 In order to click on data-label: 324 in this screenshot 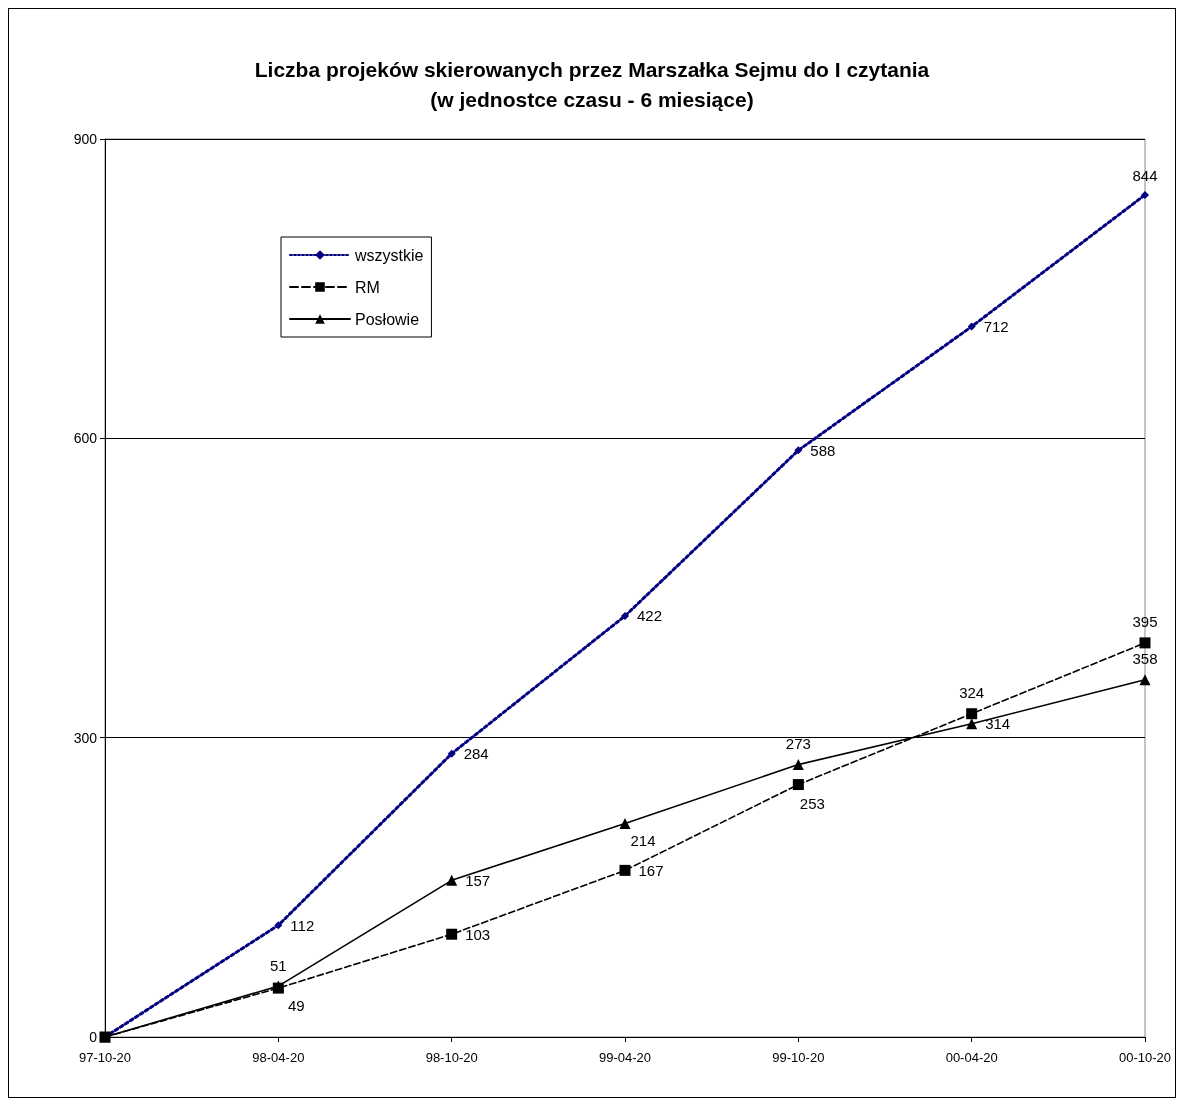, I will do `click(972, 693)`.